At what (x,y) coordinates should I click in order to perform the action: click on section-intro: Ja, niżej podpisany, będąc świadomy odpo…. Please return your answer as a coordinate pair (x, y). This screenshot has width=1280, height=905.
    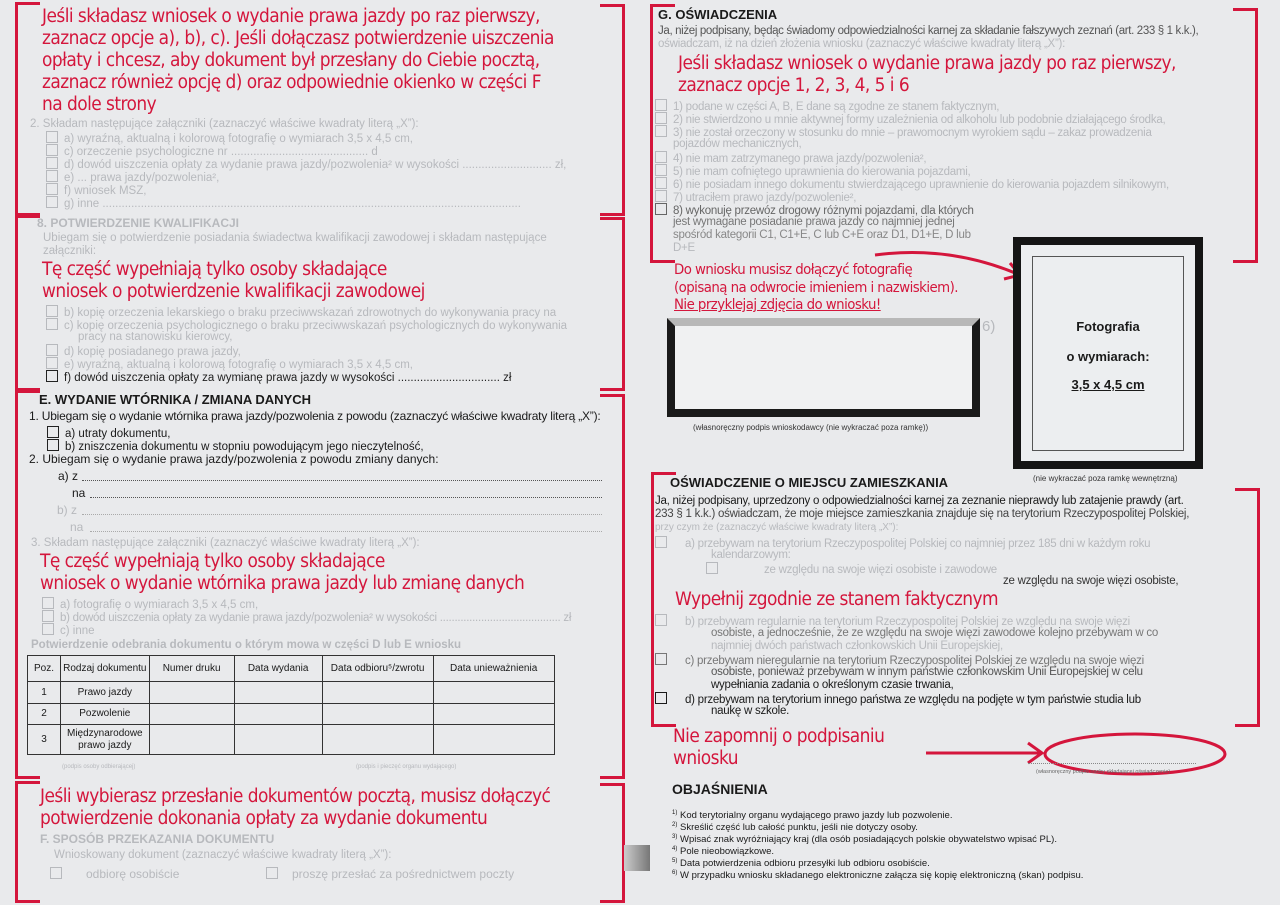
    Looking at the image, I should click on (928, 31).